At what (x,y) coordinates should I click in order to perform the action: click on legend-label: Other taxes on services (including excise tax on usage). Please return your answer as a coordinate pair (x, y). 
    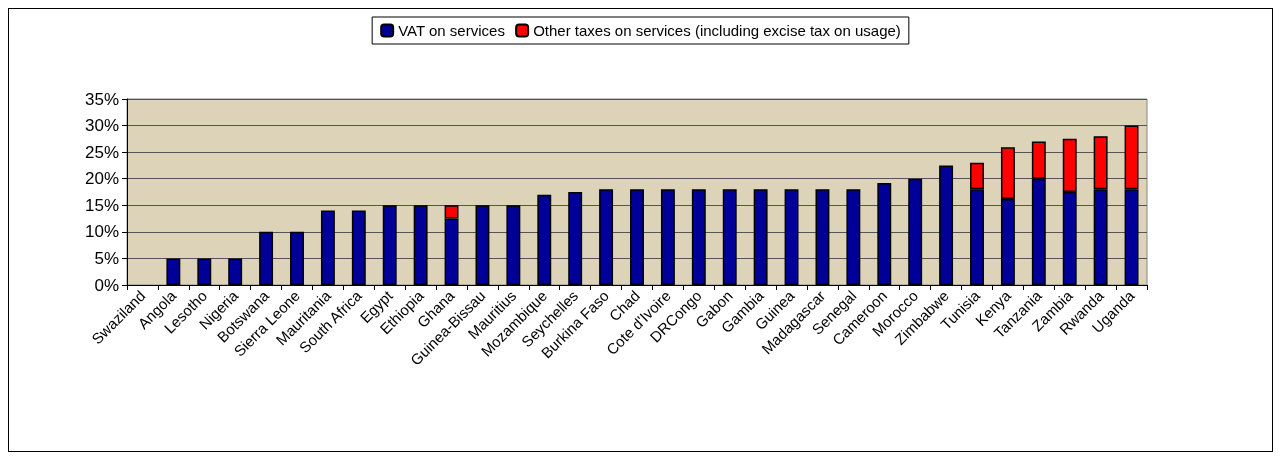
    Looking at the image, I should click on (717, 30).